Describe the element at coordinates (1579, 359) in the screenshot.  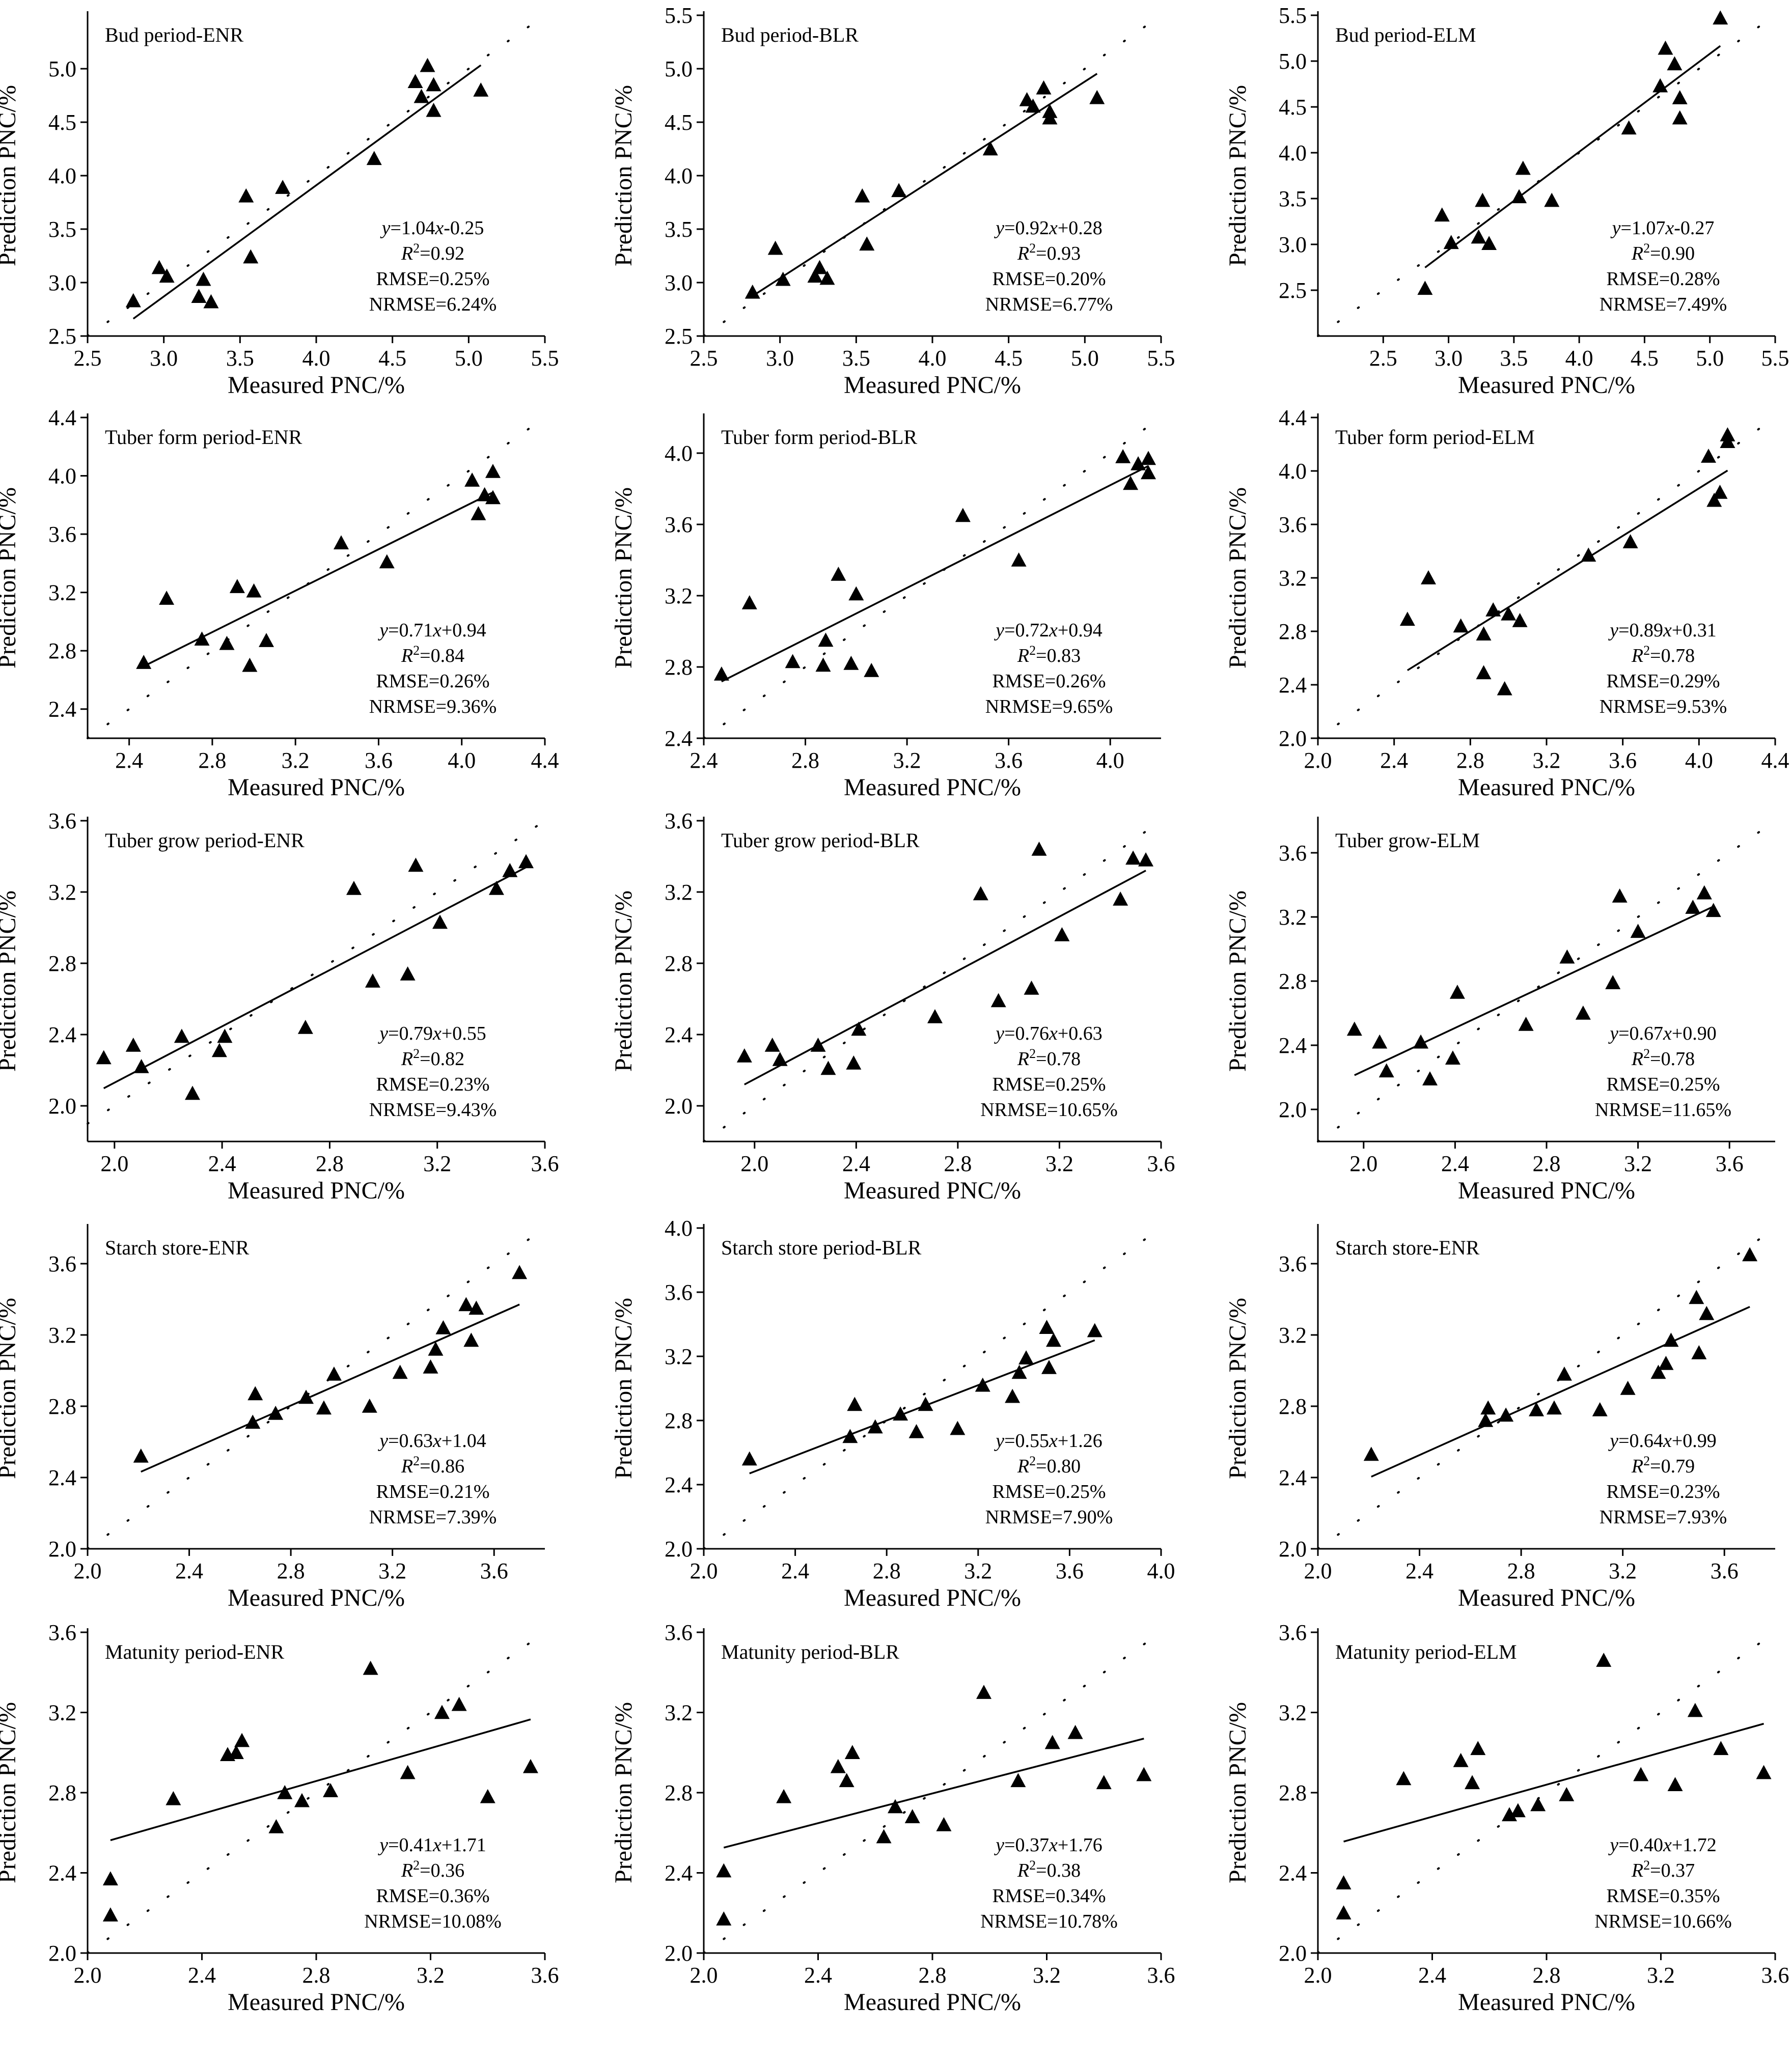
I see `x-tick-label: 4.0` at that location.